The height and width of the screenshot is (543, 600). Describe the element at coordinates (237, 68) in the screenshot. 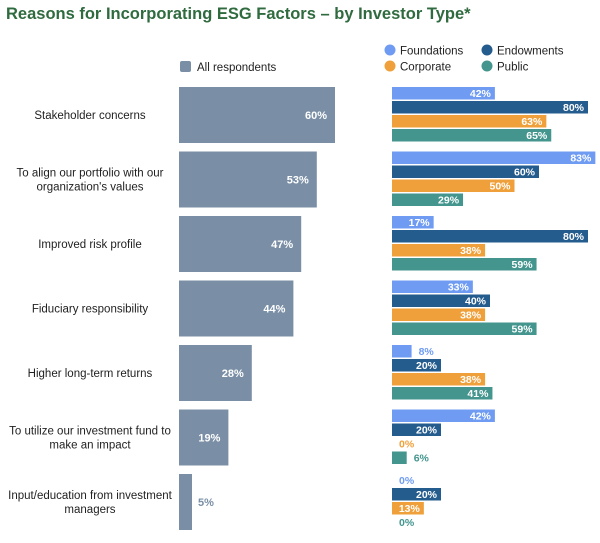

I see `legend-label-all-respondents: All respondents` at that location.